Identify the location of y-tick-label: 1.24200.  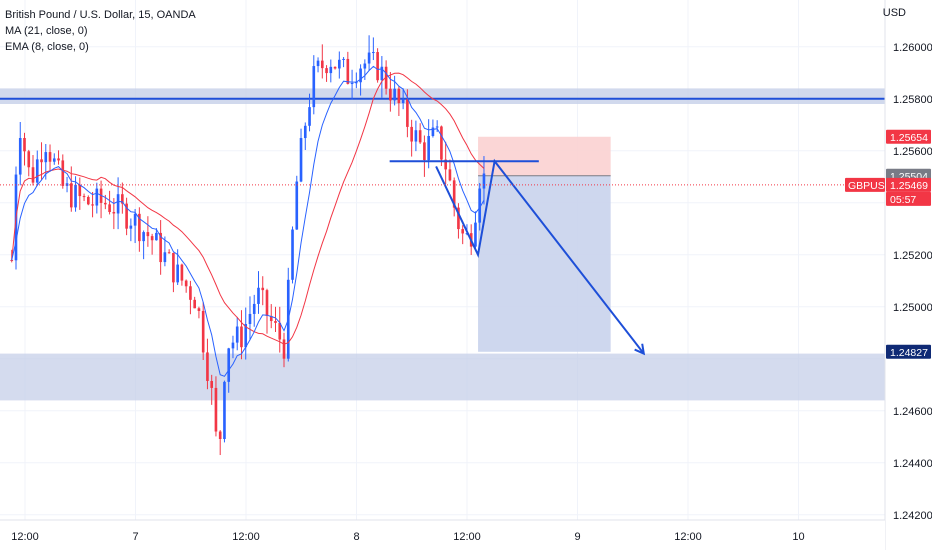
(912, 516).